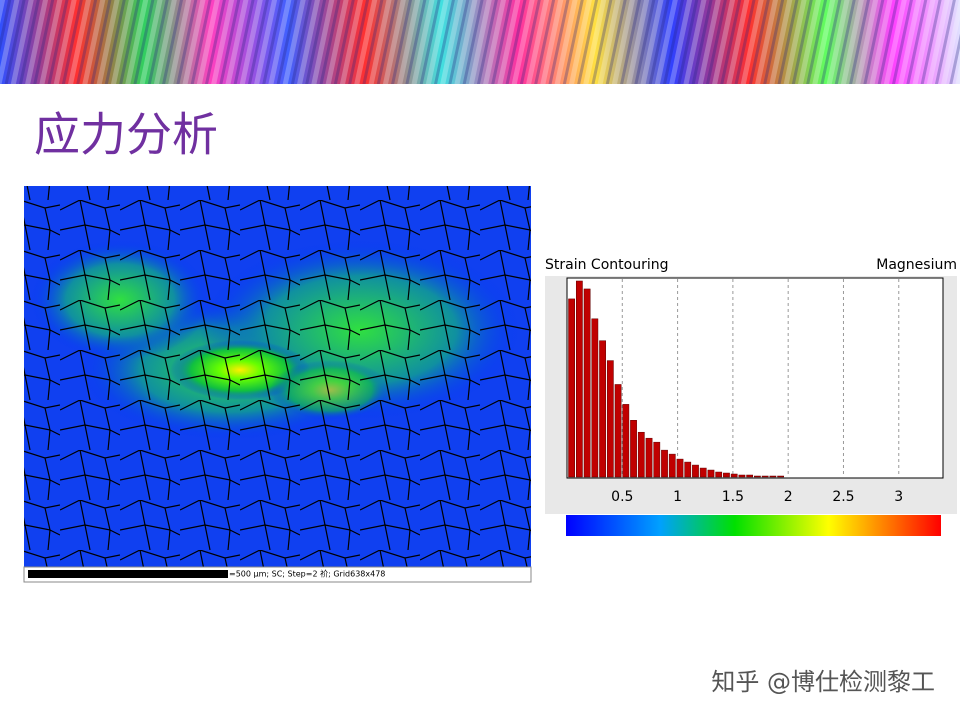  I want to click on scale-caption: =500 µm; SC; Step=2 祄; Grid638x478, so click(307, 574).